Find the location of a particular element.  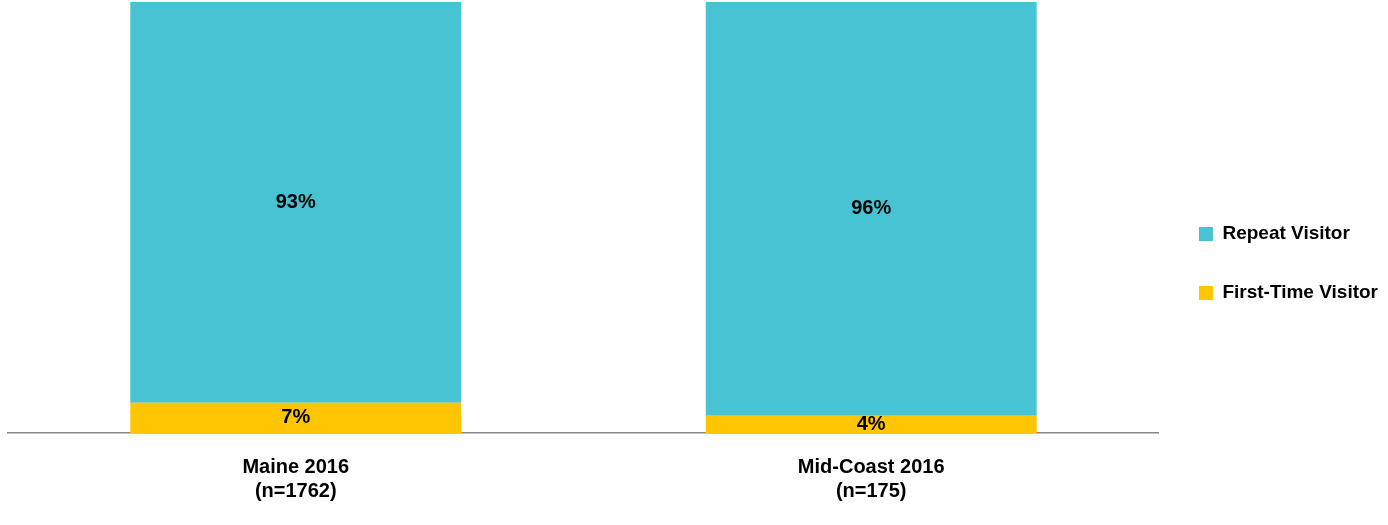

legend-label: Repeat Visitor is located at coordinates (1286, 233).